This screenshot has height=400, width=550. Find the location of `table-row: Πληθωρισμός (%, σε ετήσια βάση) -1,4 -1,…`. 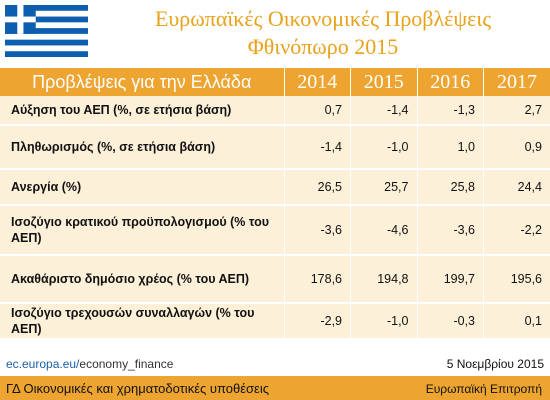

table-row: Πληθωρισμός (%, σε ετήσια βάση) -1,4 -1,… is located at coordinates (275, 147).